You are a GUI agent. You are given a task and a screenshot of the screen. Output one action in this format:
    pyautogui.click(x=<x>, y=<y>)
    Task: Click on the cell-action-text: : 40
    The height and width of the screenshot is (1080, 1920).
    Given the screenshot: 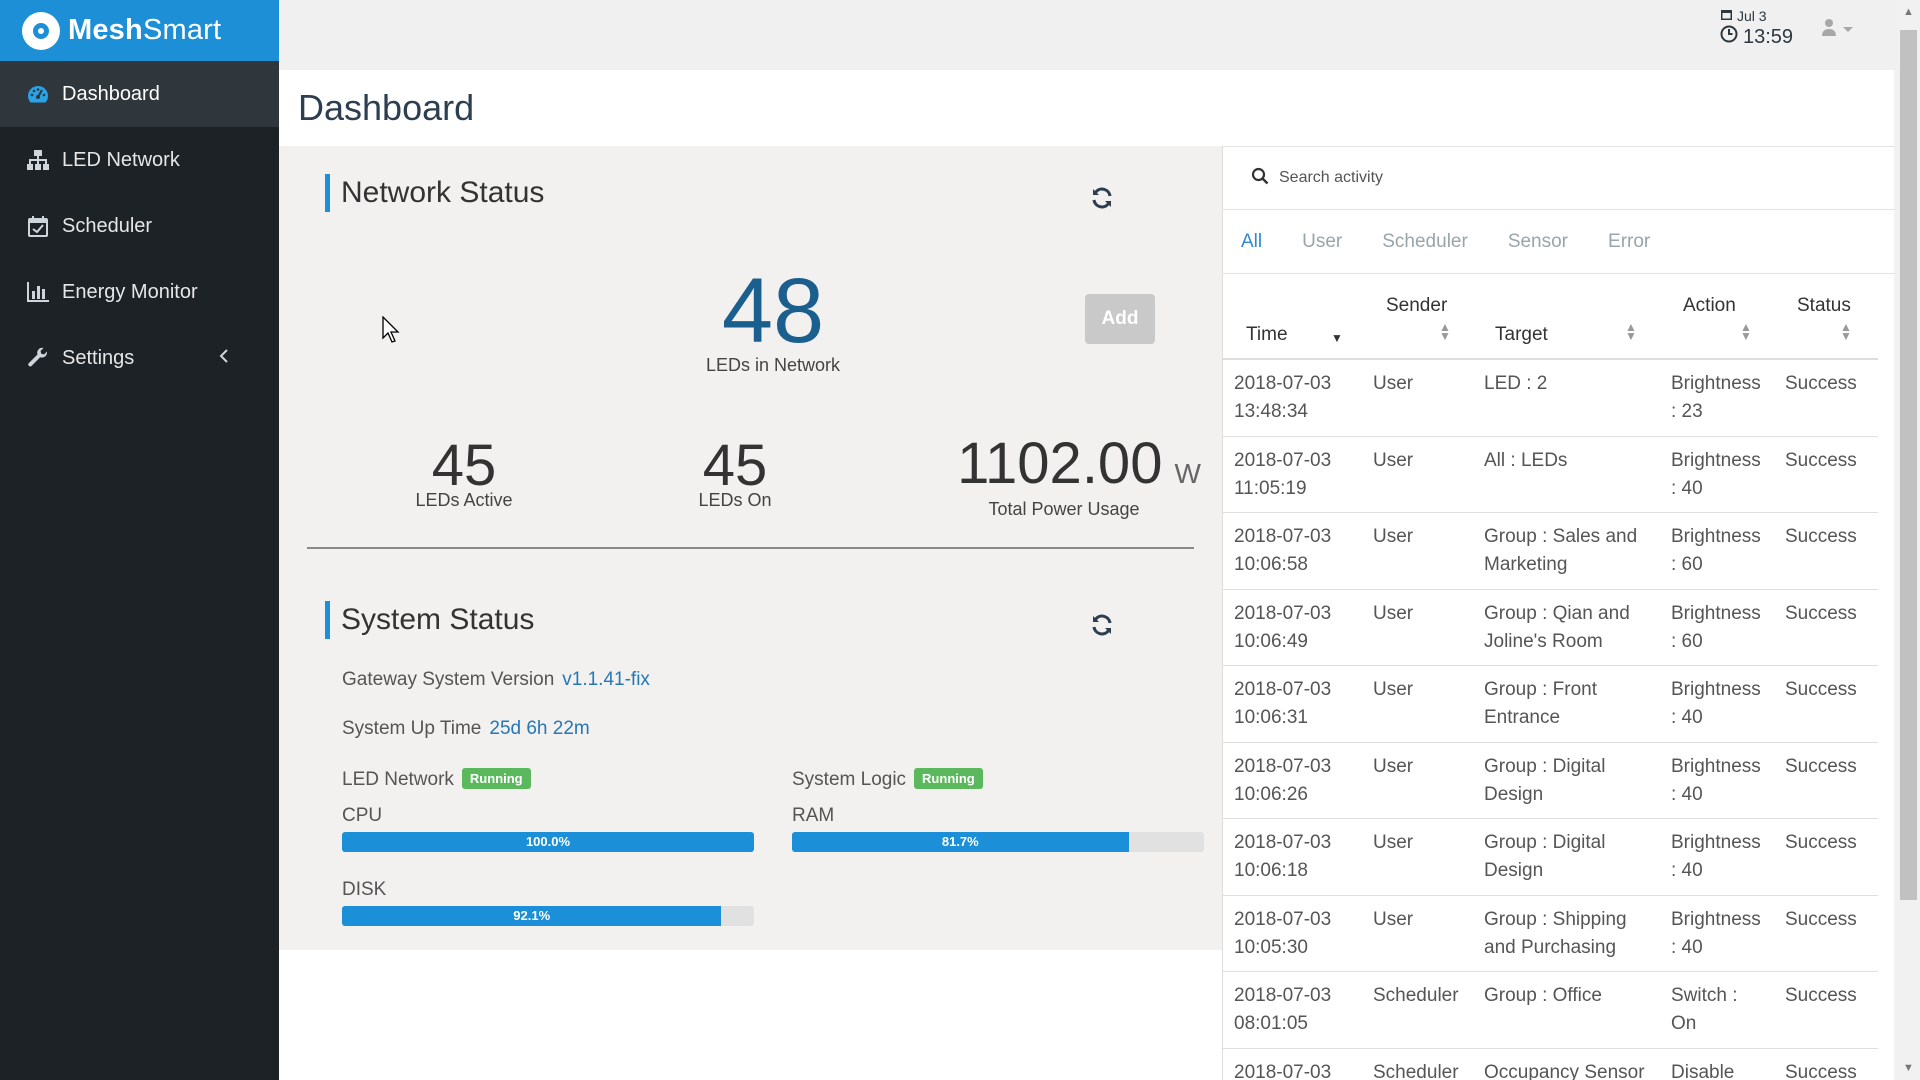 What is the action you would take?
    pyautogui.click(x=1687, y=947)
    